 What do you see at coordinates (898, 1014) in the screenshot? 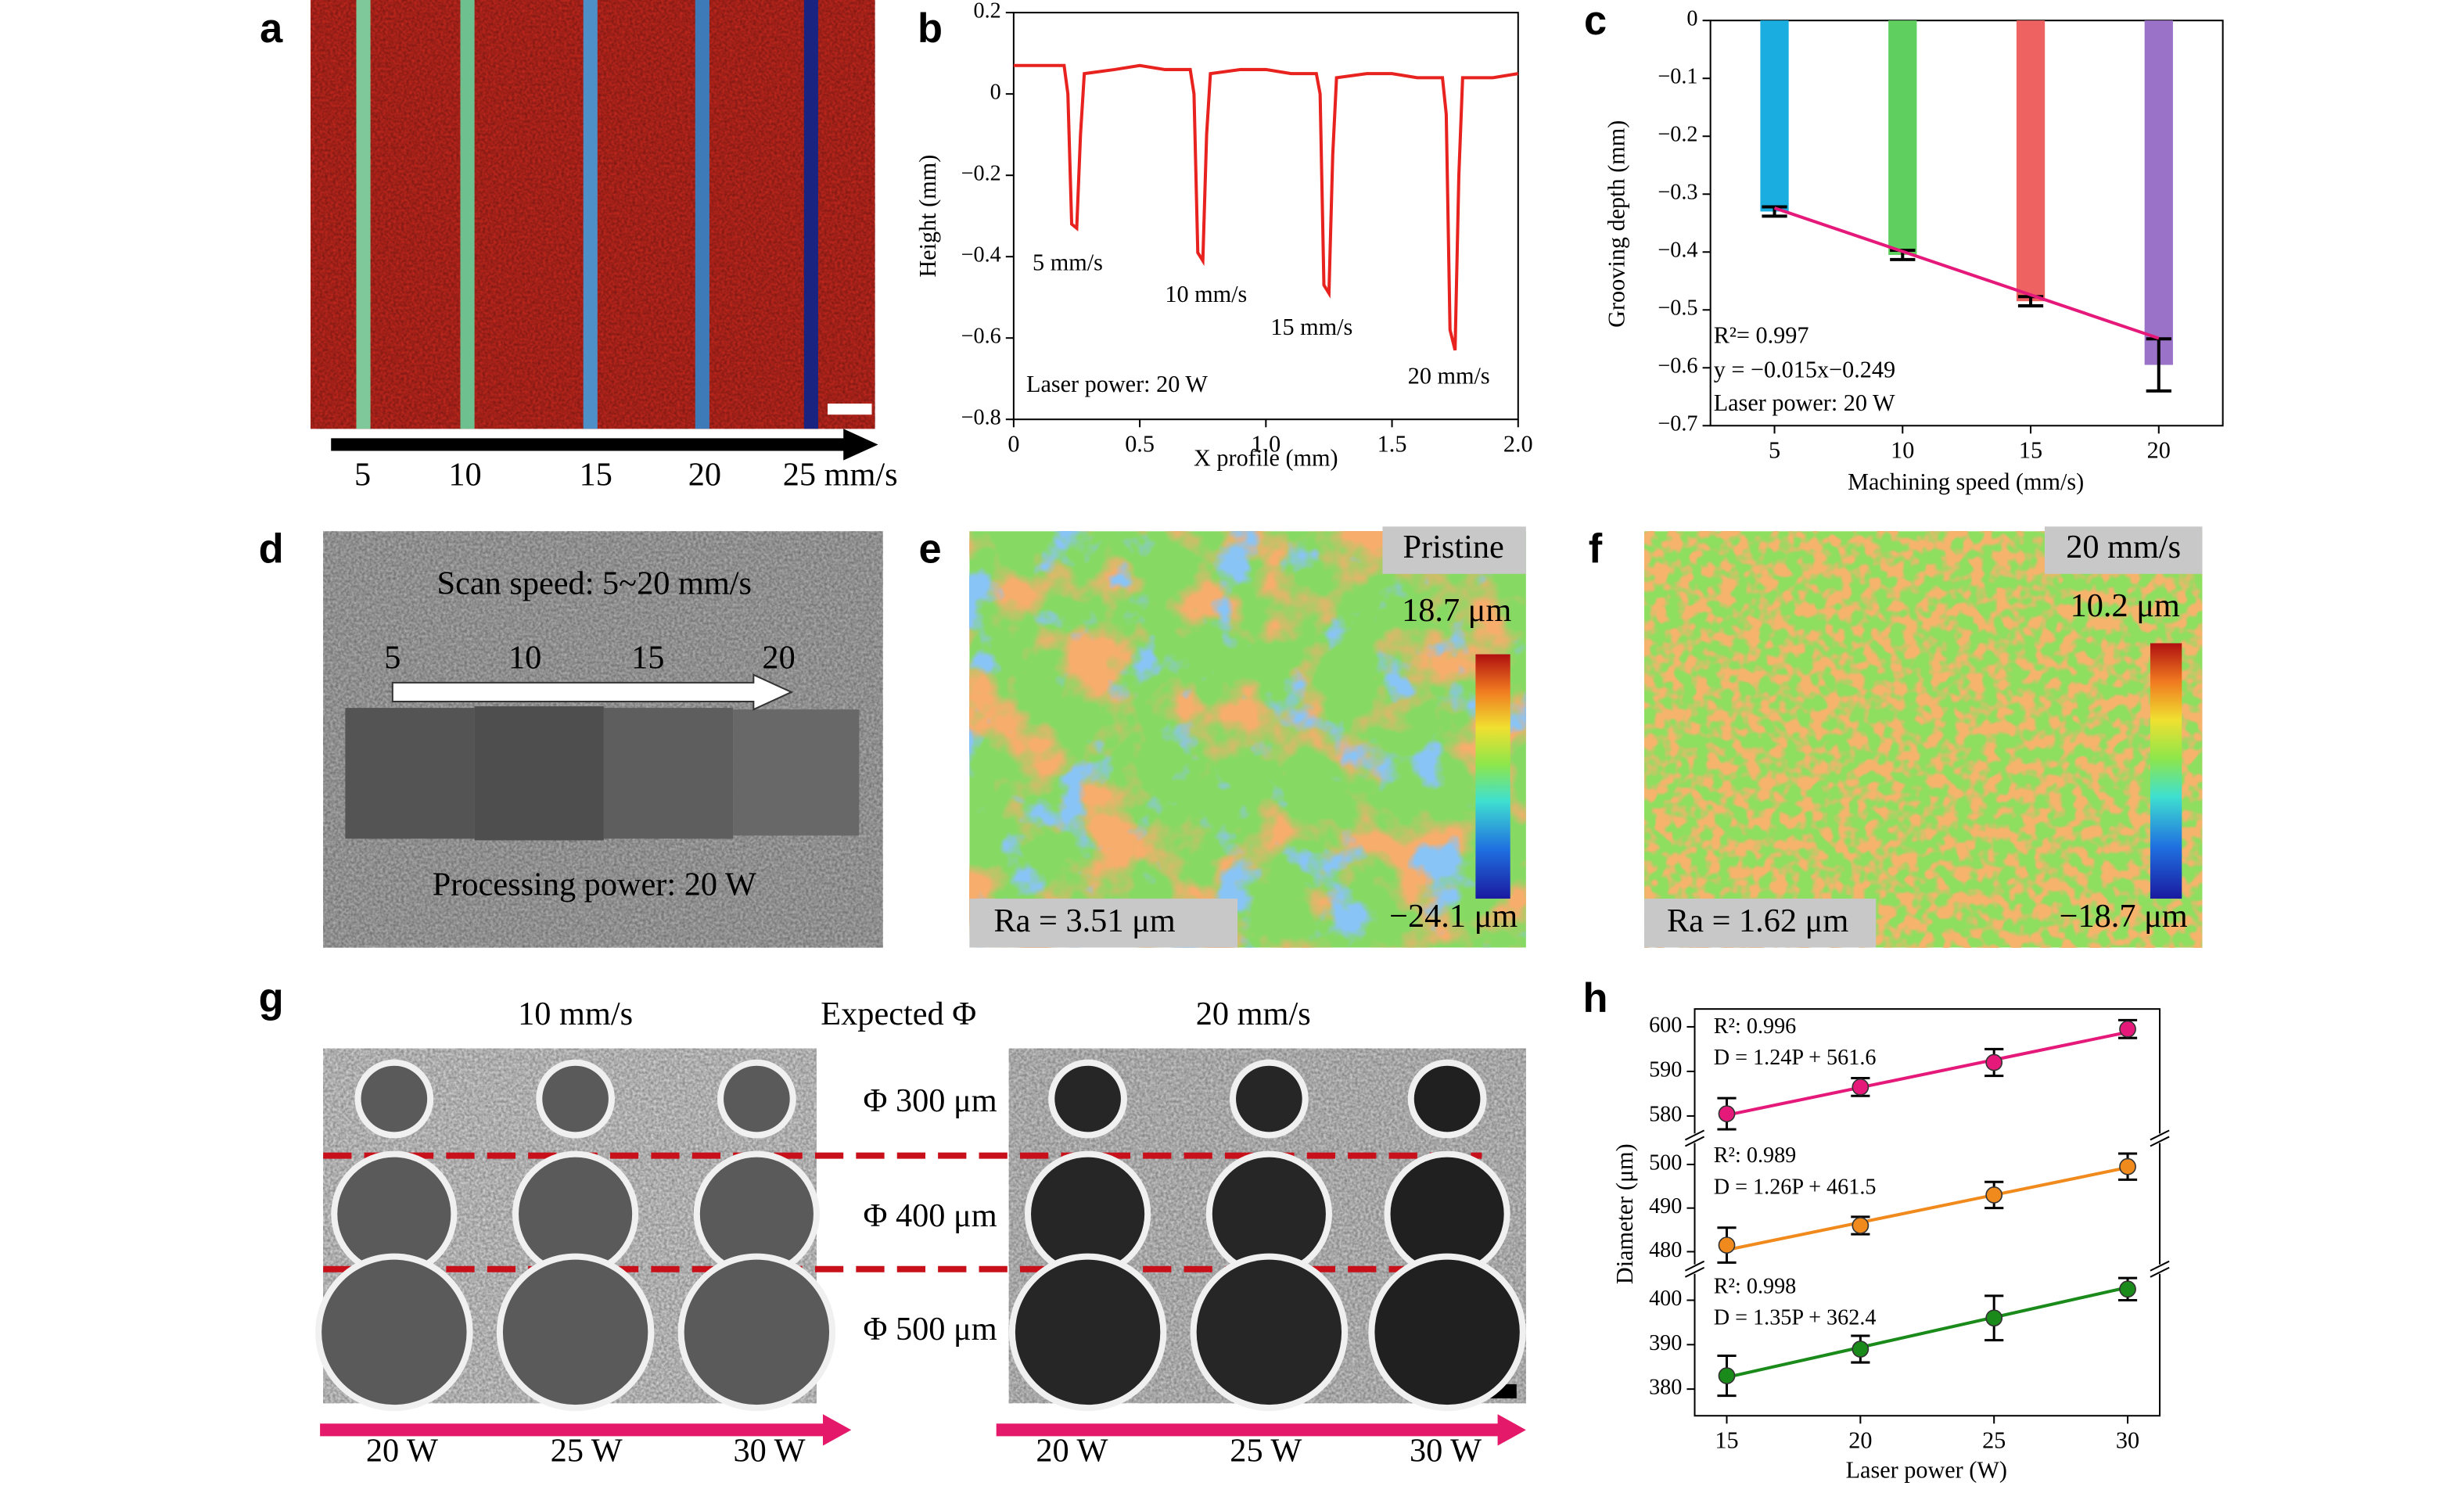
I see `column-header: Expected Φ` at bounding box center [898, 1014].